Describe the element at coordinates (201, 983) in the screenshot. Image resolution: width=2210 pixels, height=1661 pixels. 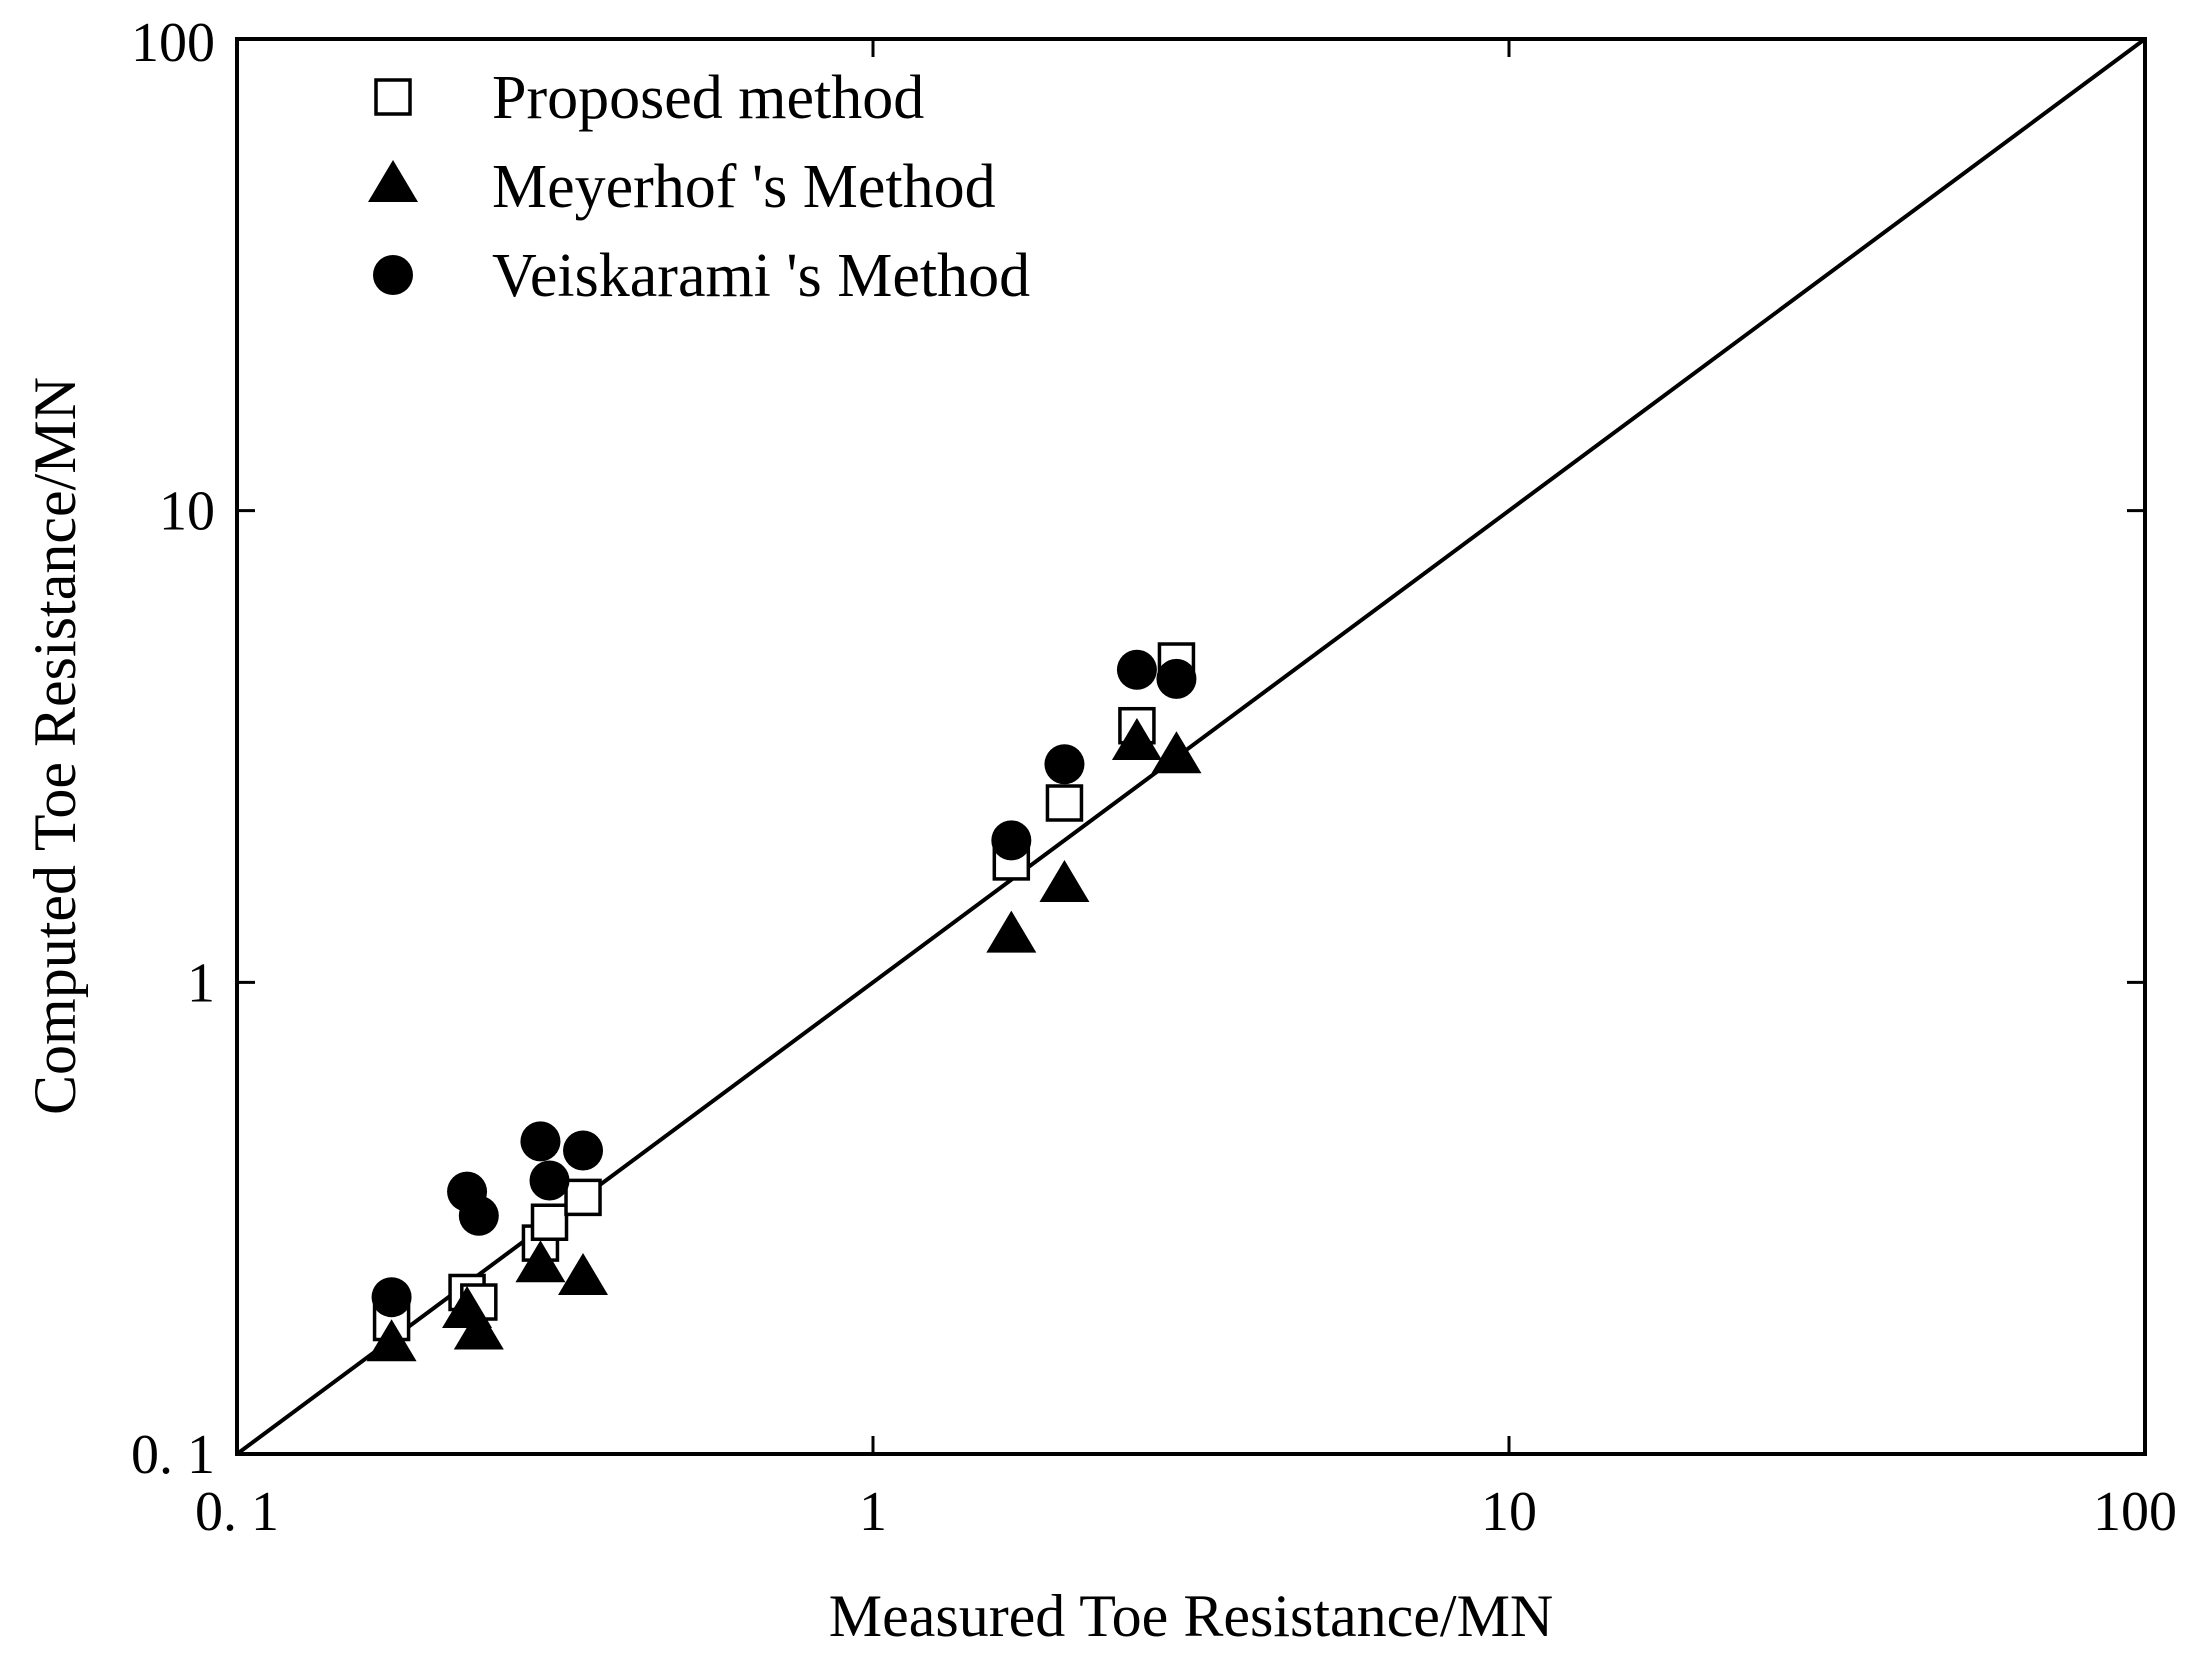
I see `y-tick-label: 1` at that location.